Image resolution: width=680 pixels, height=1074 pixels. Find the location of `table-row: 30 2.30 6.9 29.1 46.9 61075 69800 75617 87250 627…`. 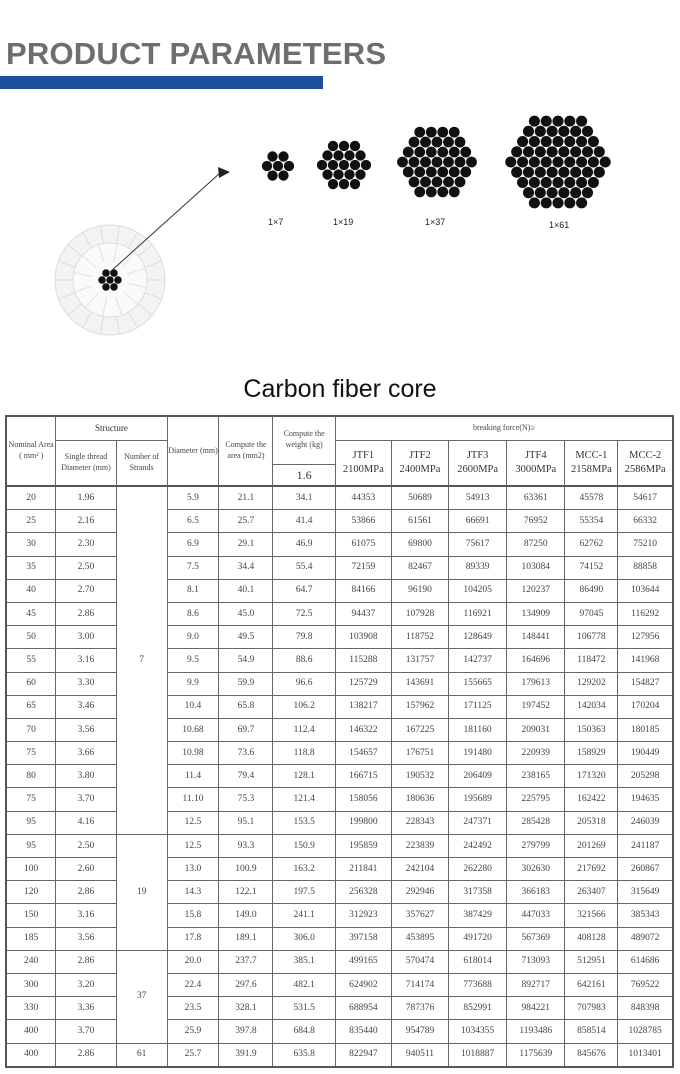

table-row: 30 2.30 6.9 29.1 46.9 61075 69800 75617 87250 627… is located at coordinates (339, 544).